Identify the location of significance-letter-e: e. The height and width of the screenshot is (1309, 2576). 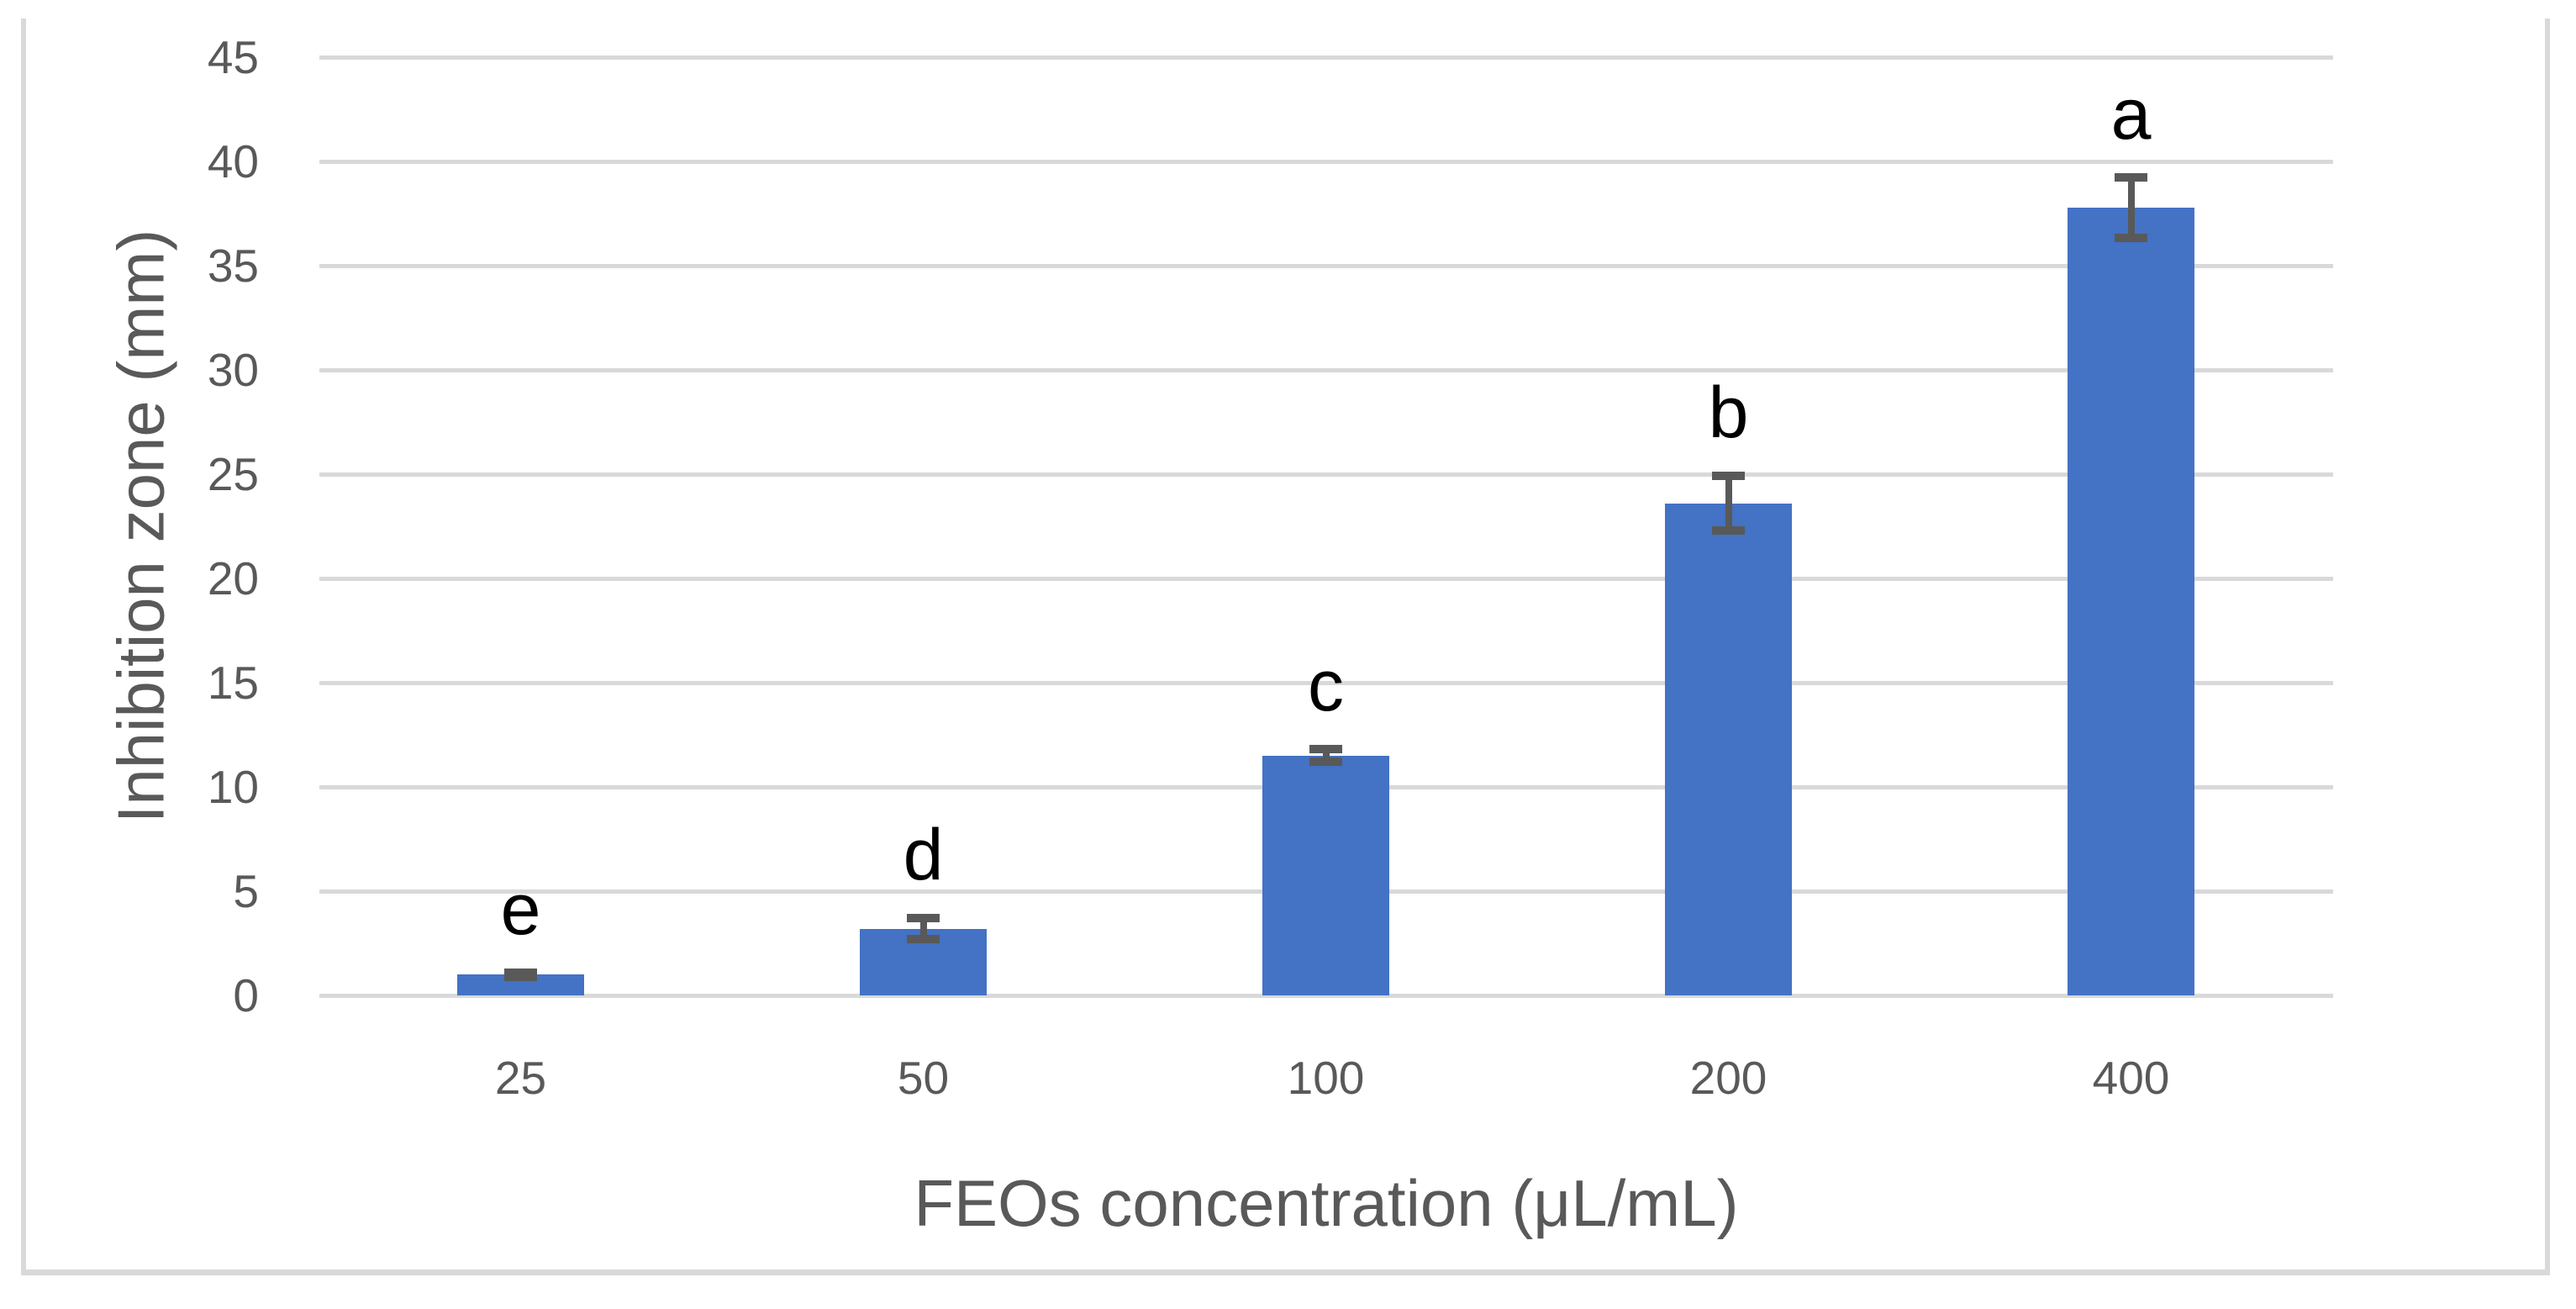
(520, 909).